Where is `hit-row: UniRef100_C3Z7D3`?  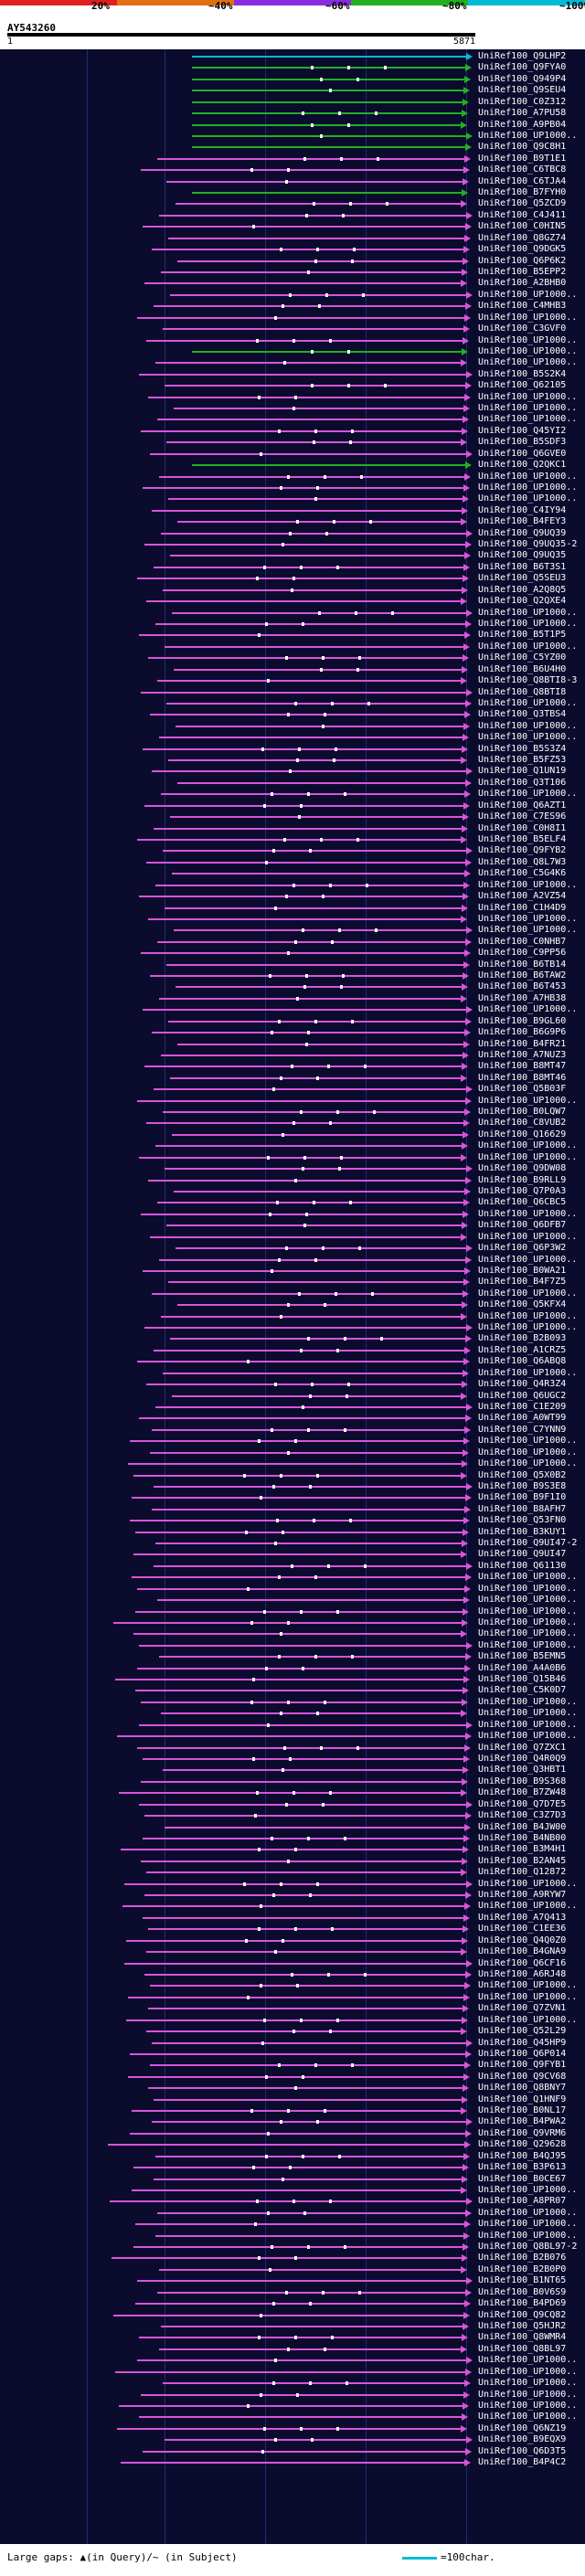
hit-row: UniRef100_C3Z7D3 is located at coordinates (293, 1815).